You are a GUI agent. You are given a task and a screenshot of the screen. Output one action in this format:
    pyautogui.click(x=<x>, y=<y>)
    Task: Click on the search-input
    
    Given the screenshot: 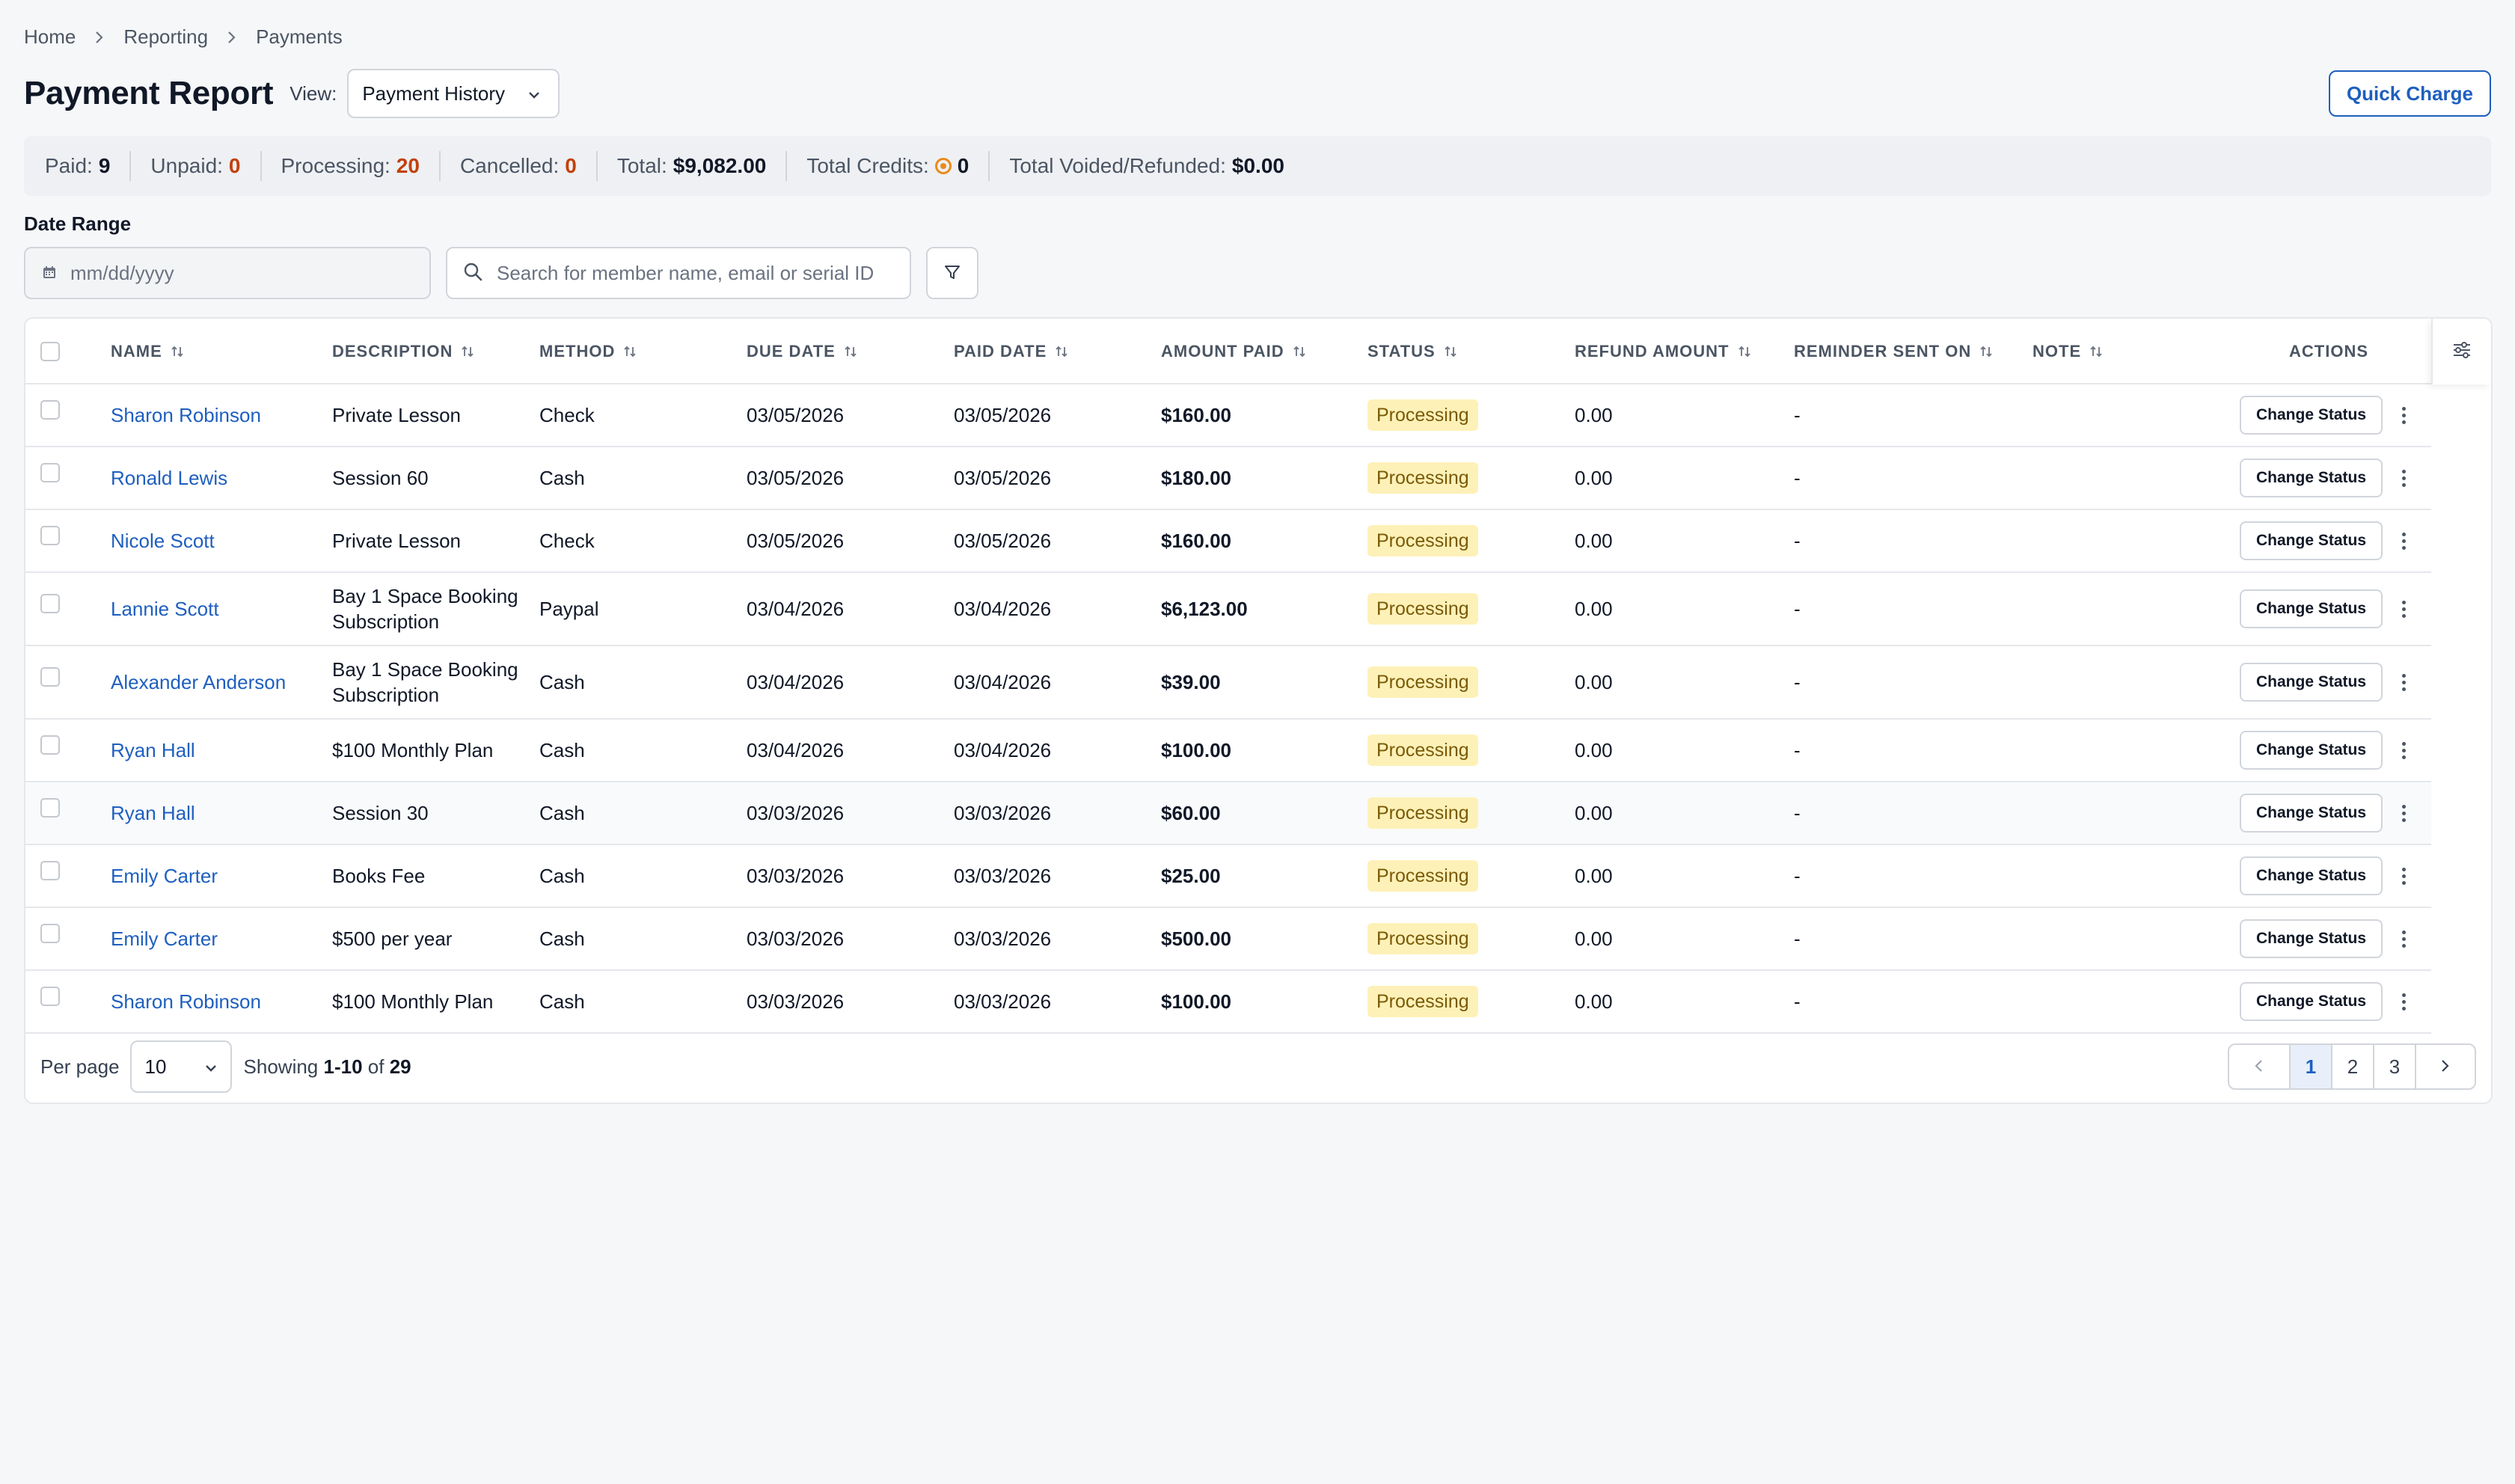 What is the action you would take?
    pyautogui.click(x=696, y=273)
    